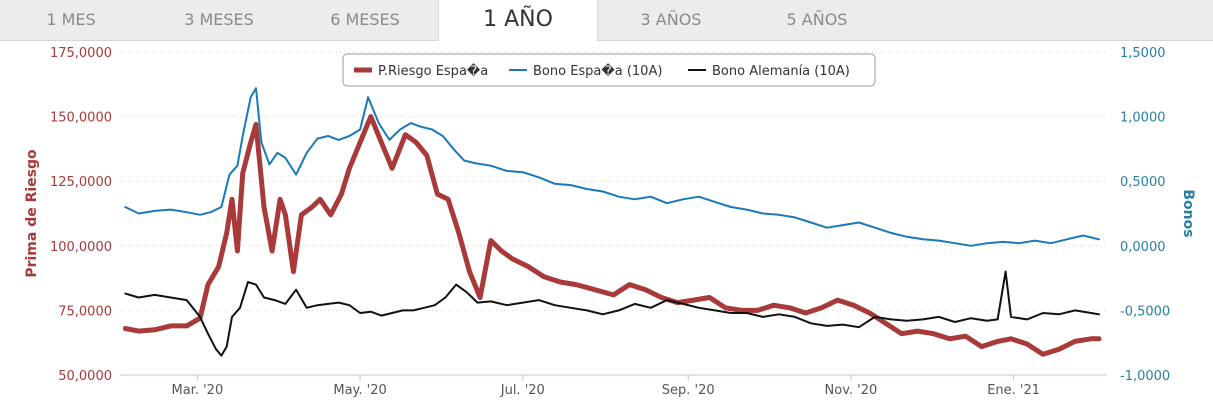 This screenshot has width=1213, height=413. I want to click on tab-6-meses: 6 MESES, so click(365, 19).